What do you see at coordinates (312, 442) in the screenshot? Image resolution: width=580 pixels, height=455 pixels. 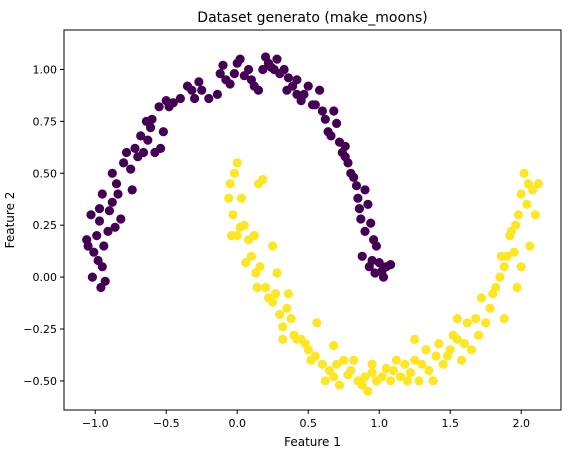 I see `x-axis-label: Feature 1` at bounding box center [312, 442].